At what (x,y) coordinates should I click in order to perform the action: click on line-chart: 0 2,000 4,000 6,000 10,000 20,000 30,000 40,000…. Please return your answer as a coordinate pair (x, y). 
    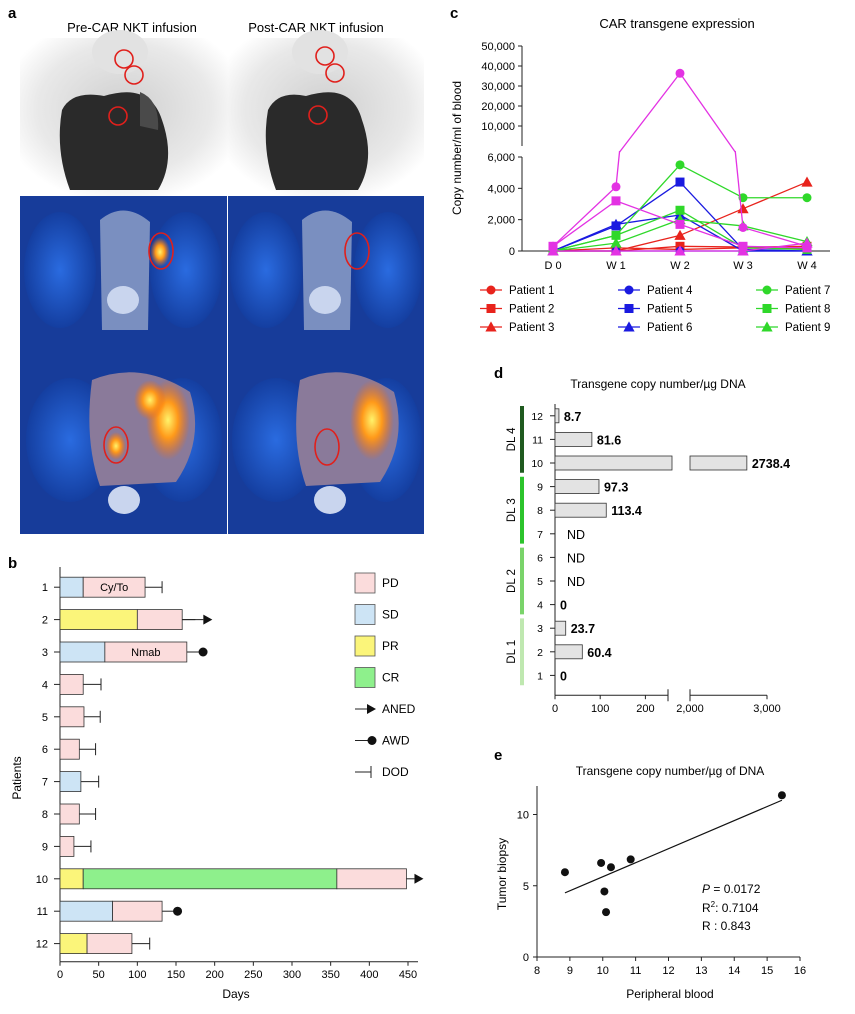
    Looking at the image, I should click on (655, 156).